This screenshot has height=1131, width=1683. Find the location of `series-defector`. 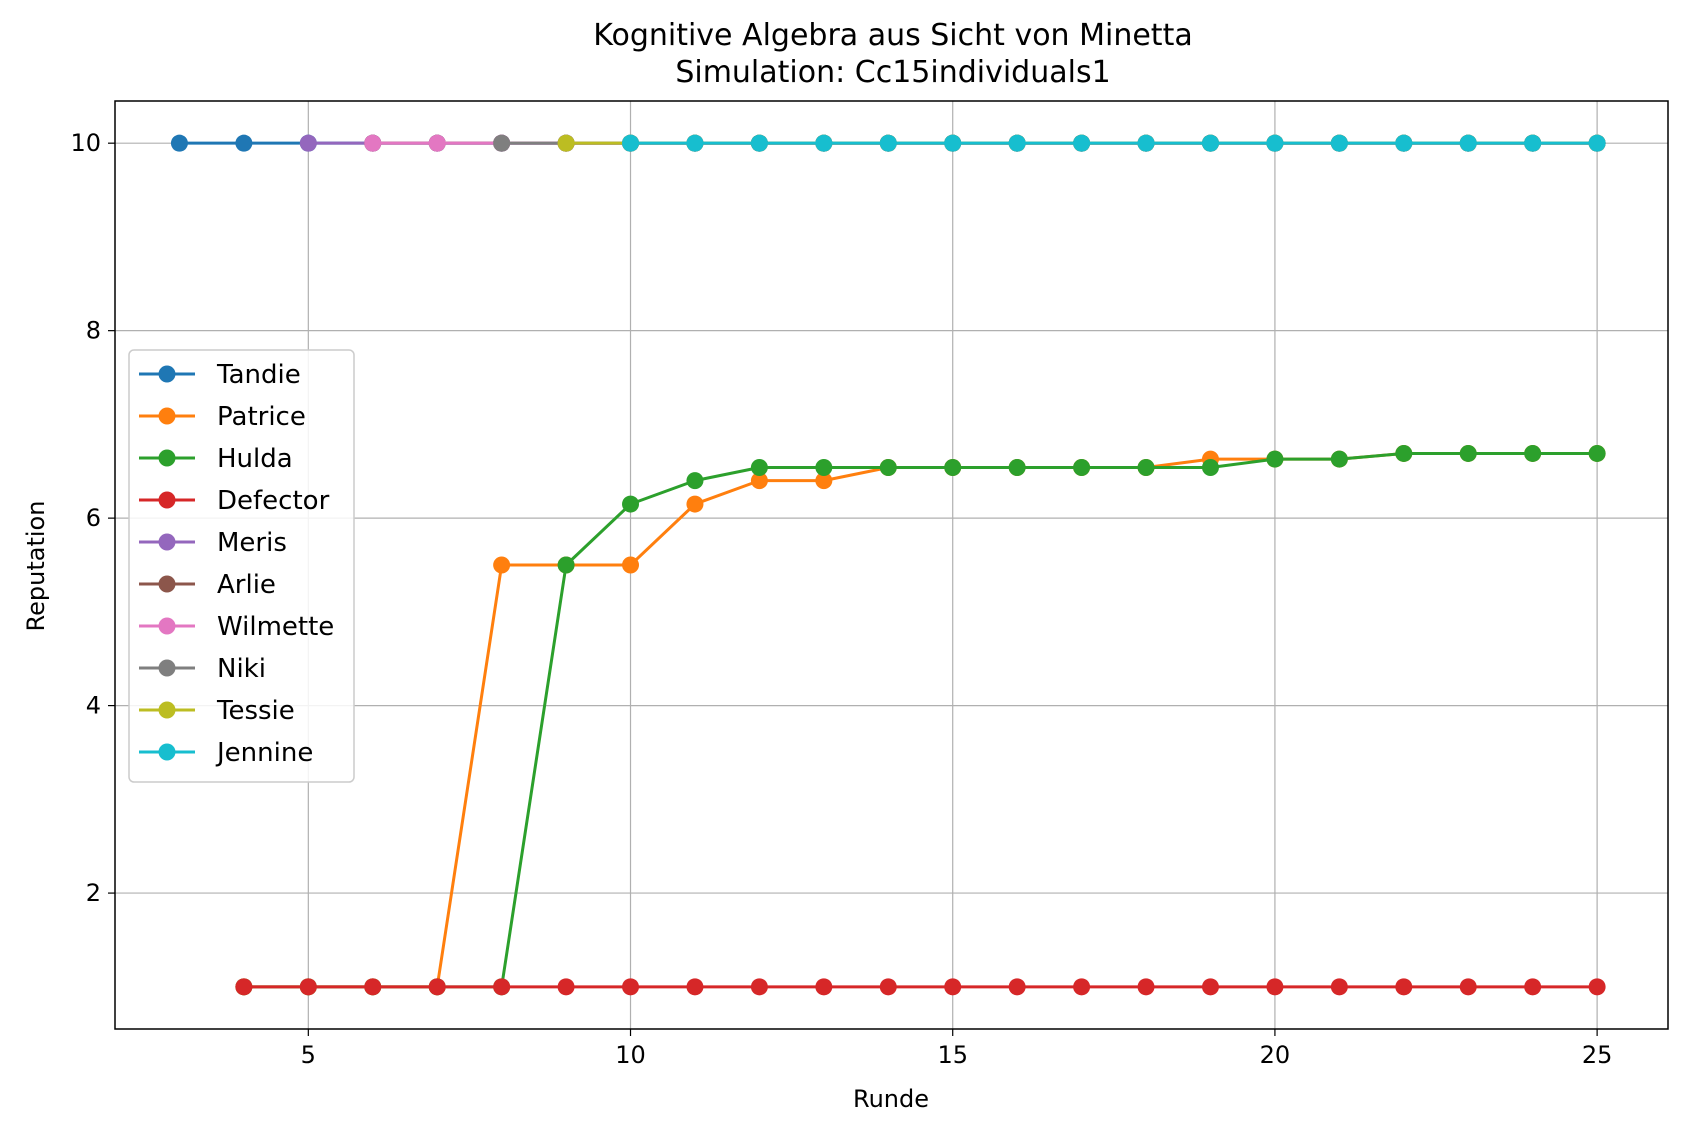

series-defector is located at coordinates (920, 987).